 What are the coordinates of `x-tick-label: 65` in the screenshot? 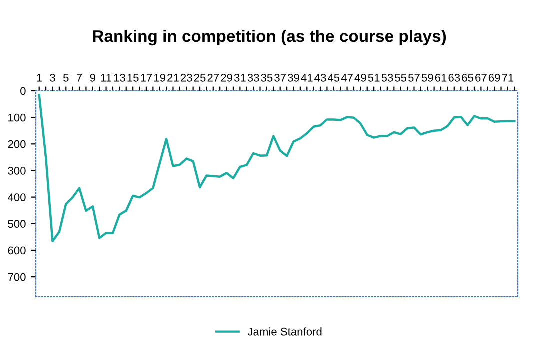 It's located at (468, 78).